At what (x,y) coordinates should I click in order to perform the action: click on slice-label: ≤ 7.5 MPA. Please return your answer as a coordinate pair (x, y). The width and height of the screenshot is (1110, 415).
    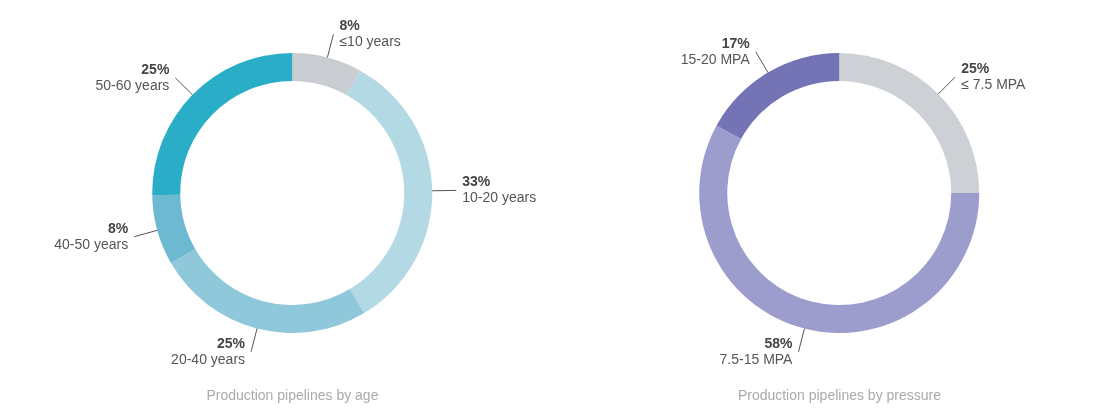
    Looking at the image, I should click on (994, 84).